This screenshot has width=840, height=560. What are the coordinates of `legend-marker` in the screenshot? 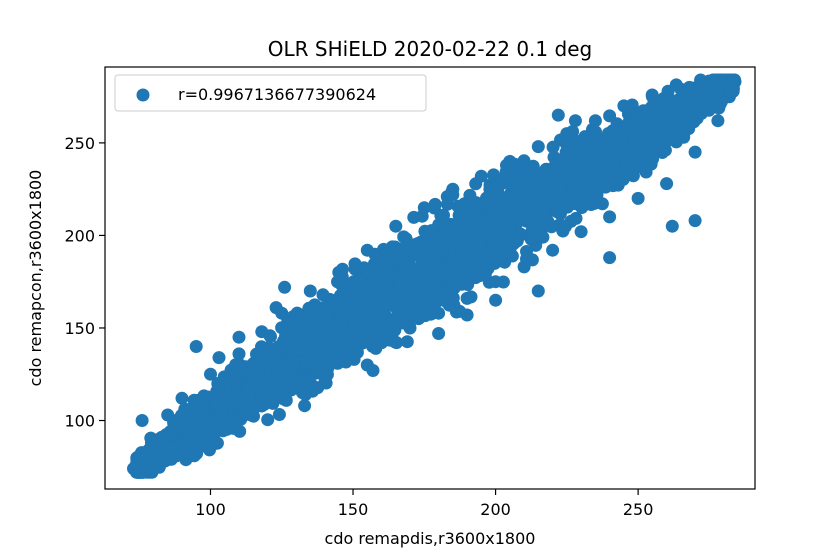 It's located at (143, 95).